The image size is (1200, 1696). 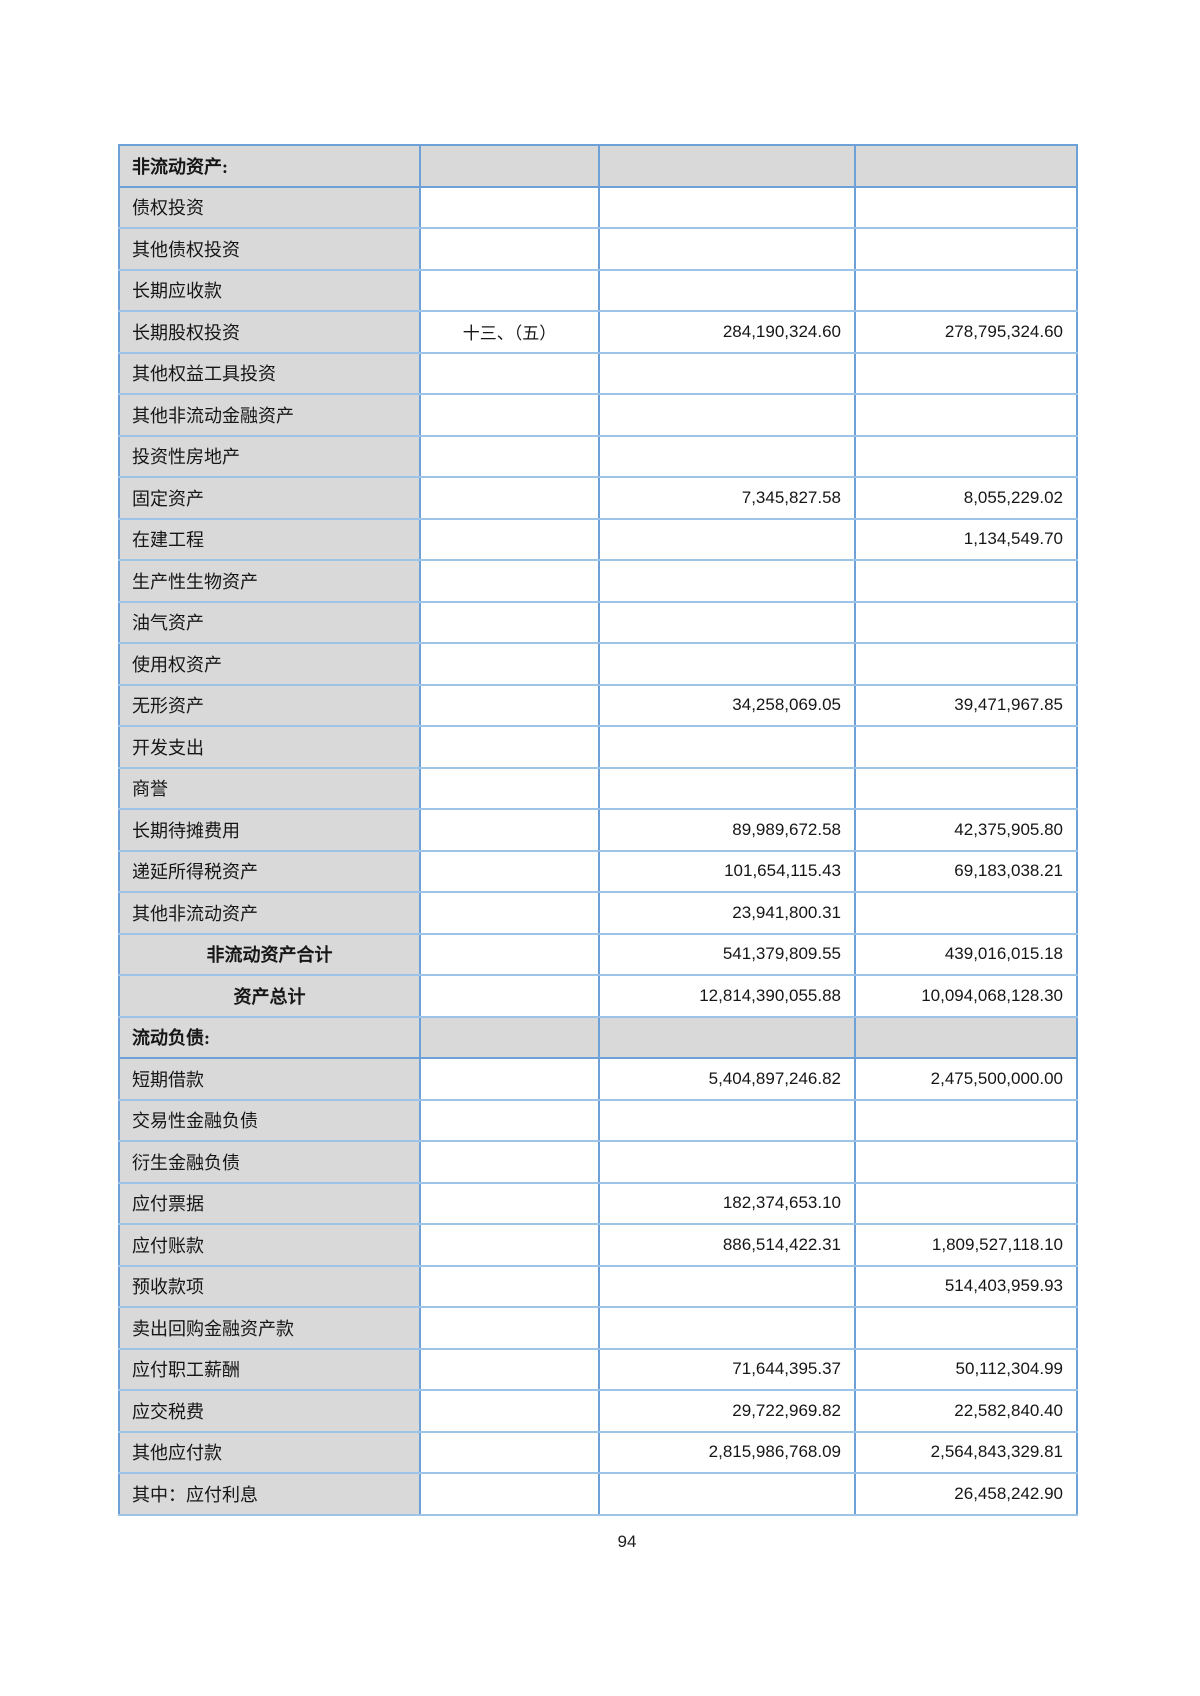 I want to click on table-row: 其他应付款 2,815,986,768.09 2,564,843,329.81, so click(x=598, y=1452).